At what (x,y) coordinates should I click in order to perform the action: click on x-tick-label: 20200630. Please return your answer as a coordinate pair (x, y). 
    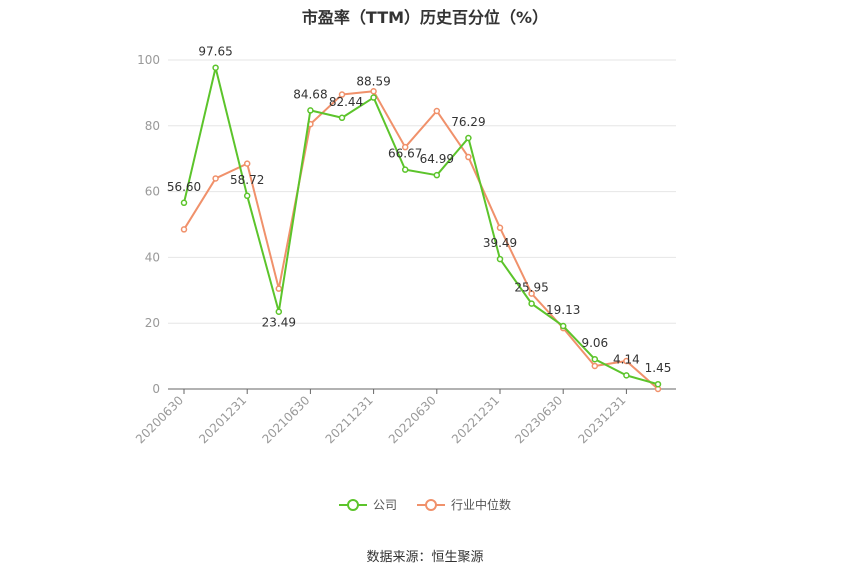
    Looking at the image, I should click on (159, 419).